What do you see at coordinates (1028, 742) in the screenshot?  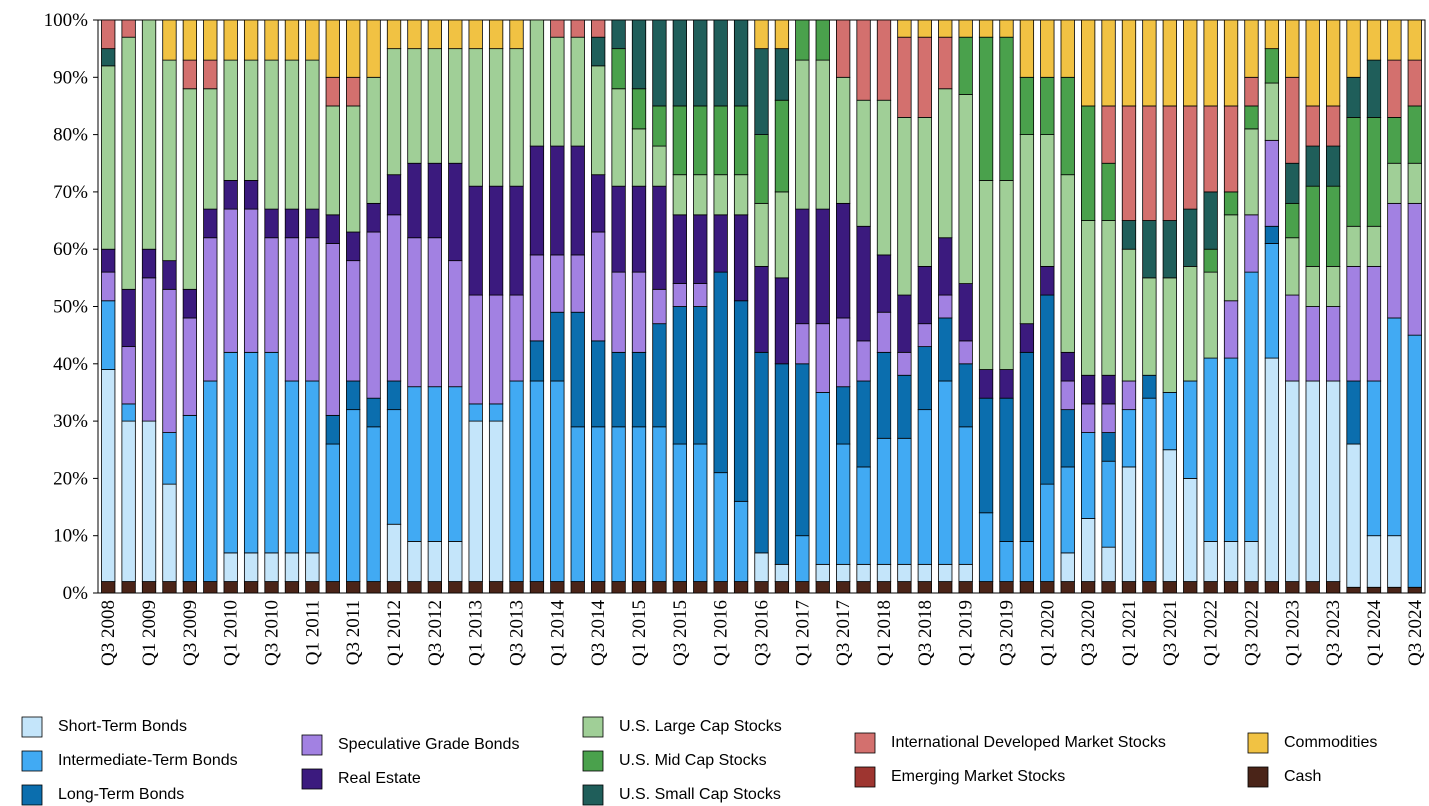 I see `legend-label: International Developed Market Stocks` at bounding box center [1028, 742].